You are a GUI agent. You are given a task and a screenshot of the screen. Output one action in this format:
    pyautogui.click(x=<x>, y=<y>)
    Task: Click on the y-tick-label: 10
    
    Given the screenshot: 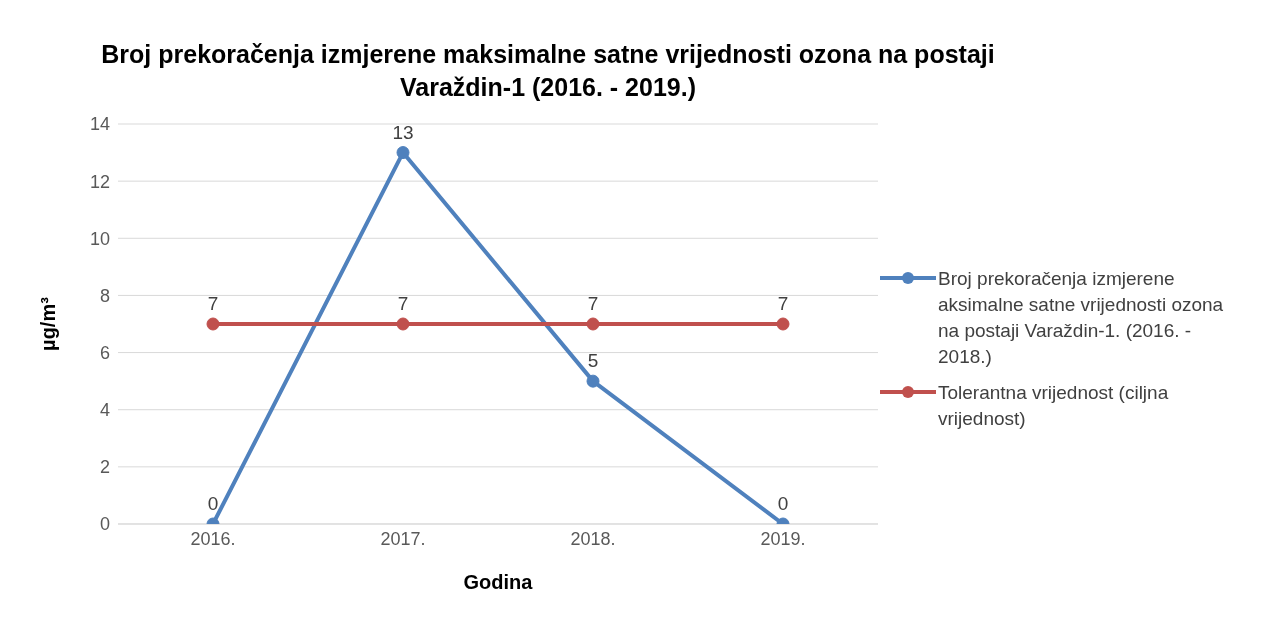 What is the action you would take?
    pyautogui.click(x=99, y=238)
    